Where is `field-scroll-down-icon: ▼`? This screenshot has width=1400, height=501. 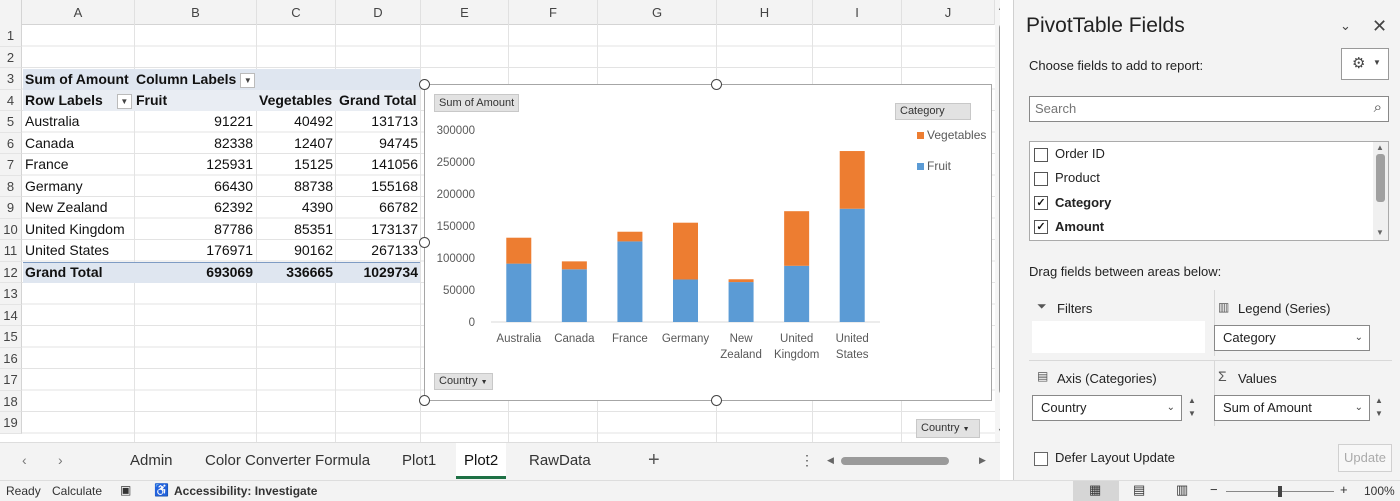 field-scroll-down-icon: ▼ is located at coordinates (1380, 232).